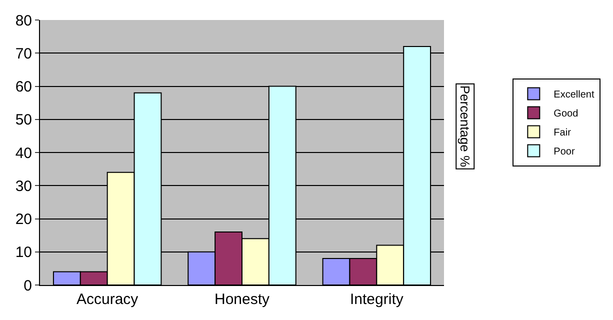 The height and width of the screenshot is (320, 613). What do you see at coordinates (23, 186) in the screenshot?
I see `y-tick-label: 30` at bounding box center [23, 186].